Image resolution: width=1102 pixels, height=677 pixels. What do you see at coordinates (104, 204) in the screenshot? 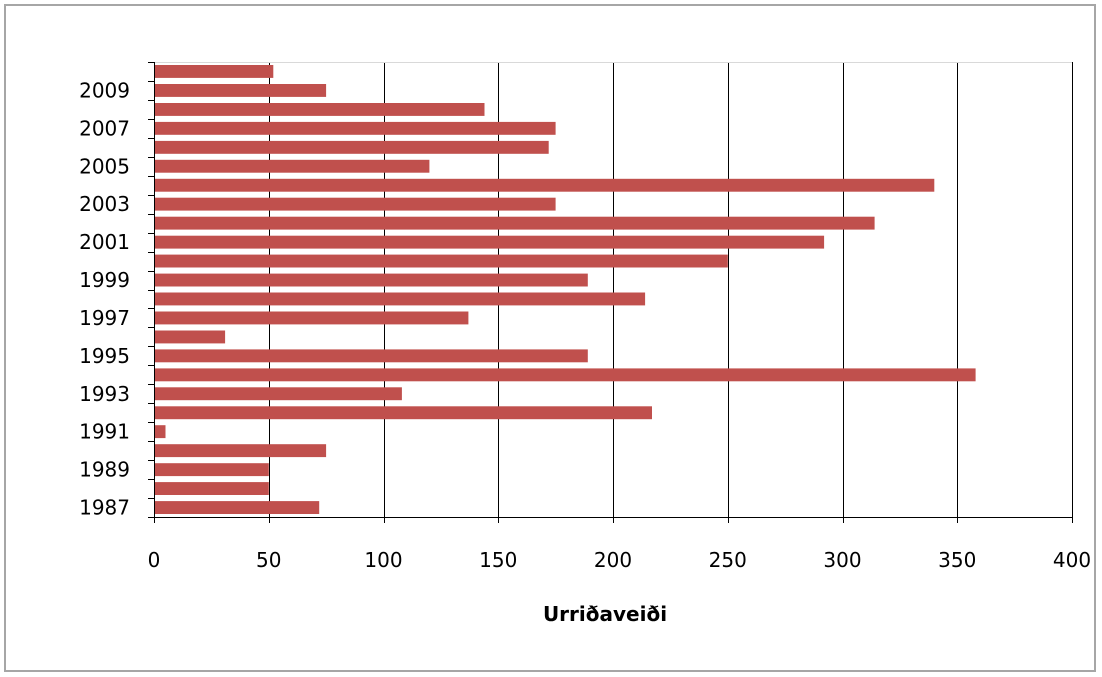
I see `y-tick-label-2003: 2003` at bounding box center [104, 204].